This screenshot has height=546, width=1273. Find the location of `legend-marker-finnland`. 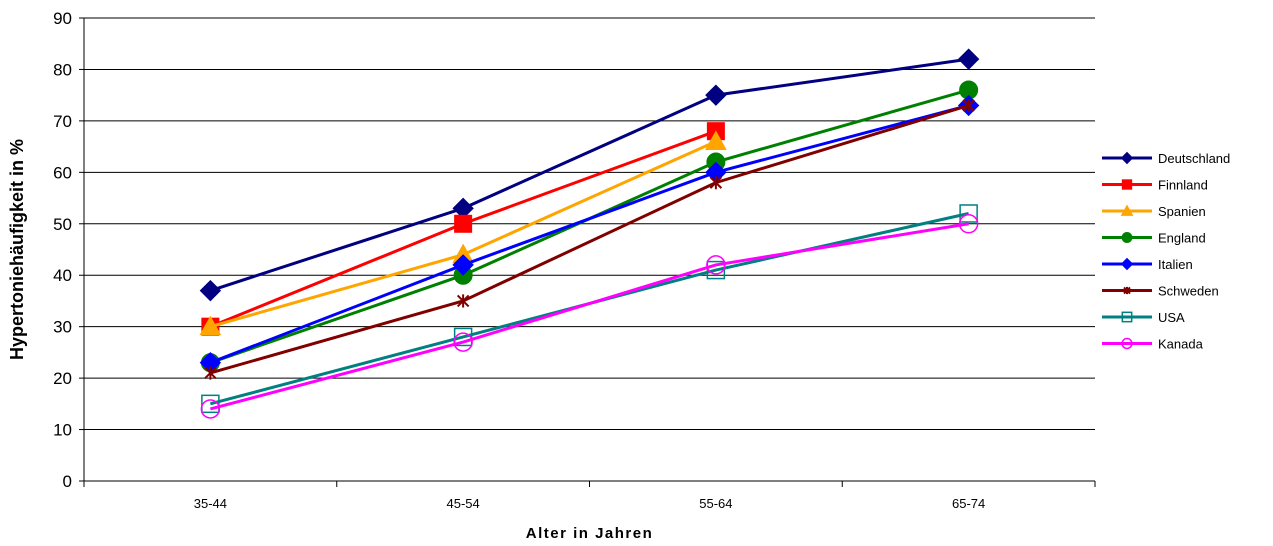

legend-marker-finnland is located at coordinates (1127, 184).